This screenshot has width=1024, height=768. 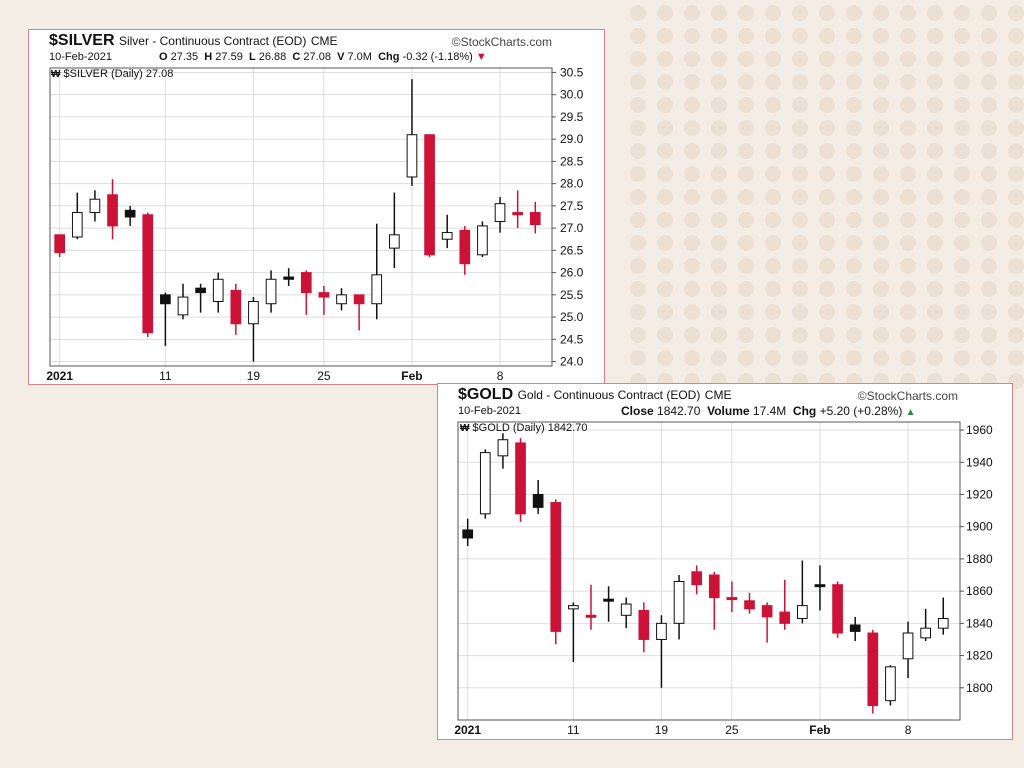 I want to click on y-tick-label: 1840, so click(x=979, y=623).